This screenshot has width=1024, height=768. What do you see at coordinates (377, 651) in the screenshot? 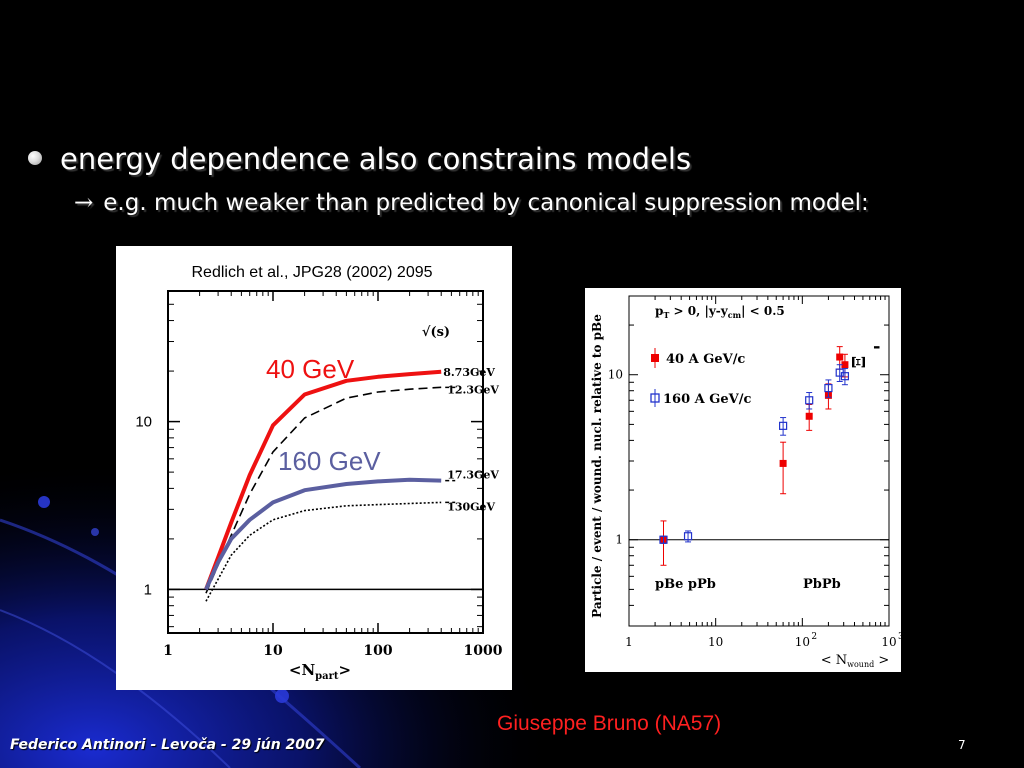
I see `x-tick-label: 100` at bounding box center [377, 651].